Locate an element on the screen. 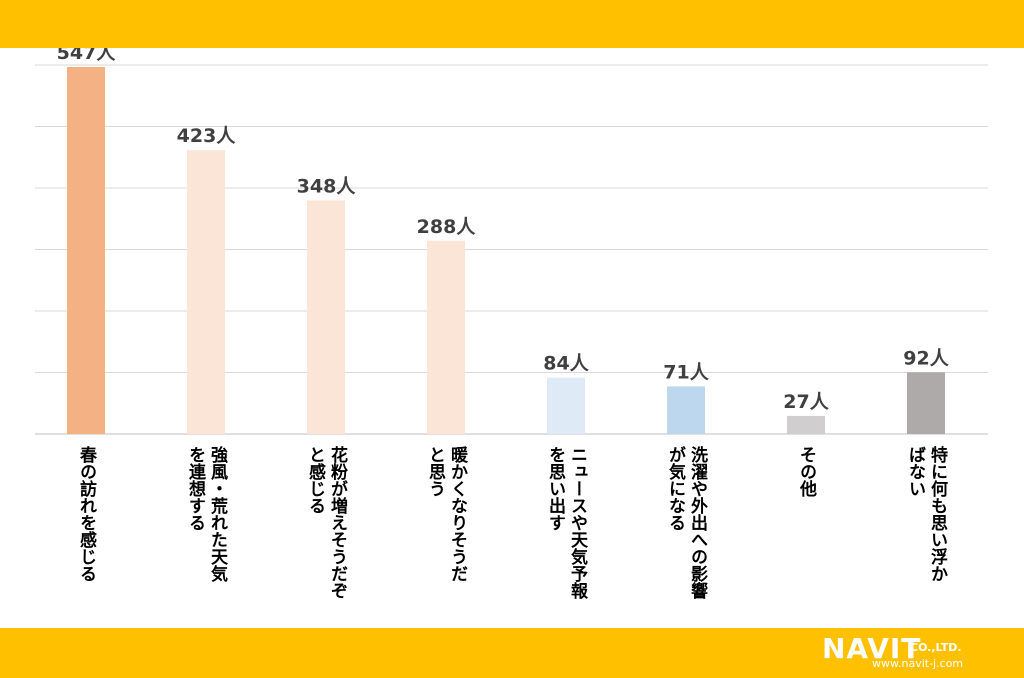 This screenshot has width=1024, height=678. logo-company: CO.,LTD. is located at coordinates (936, 647).